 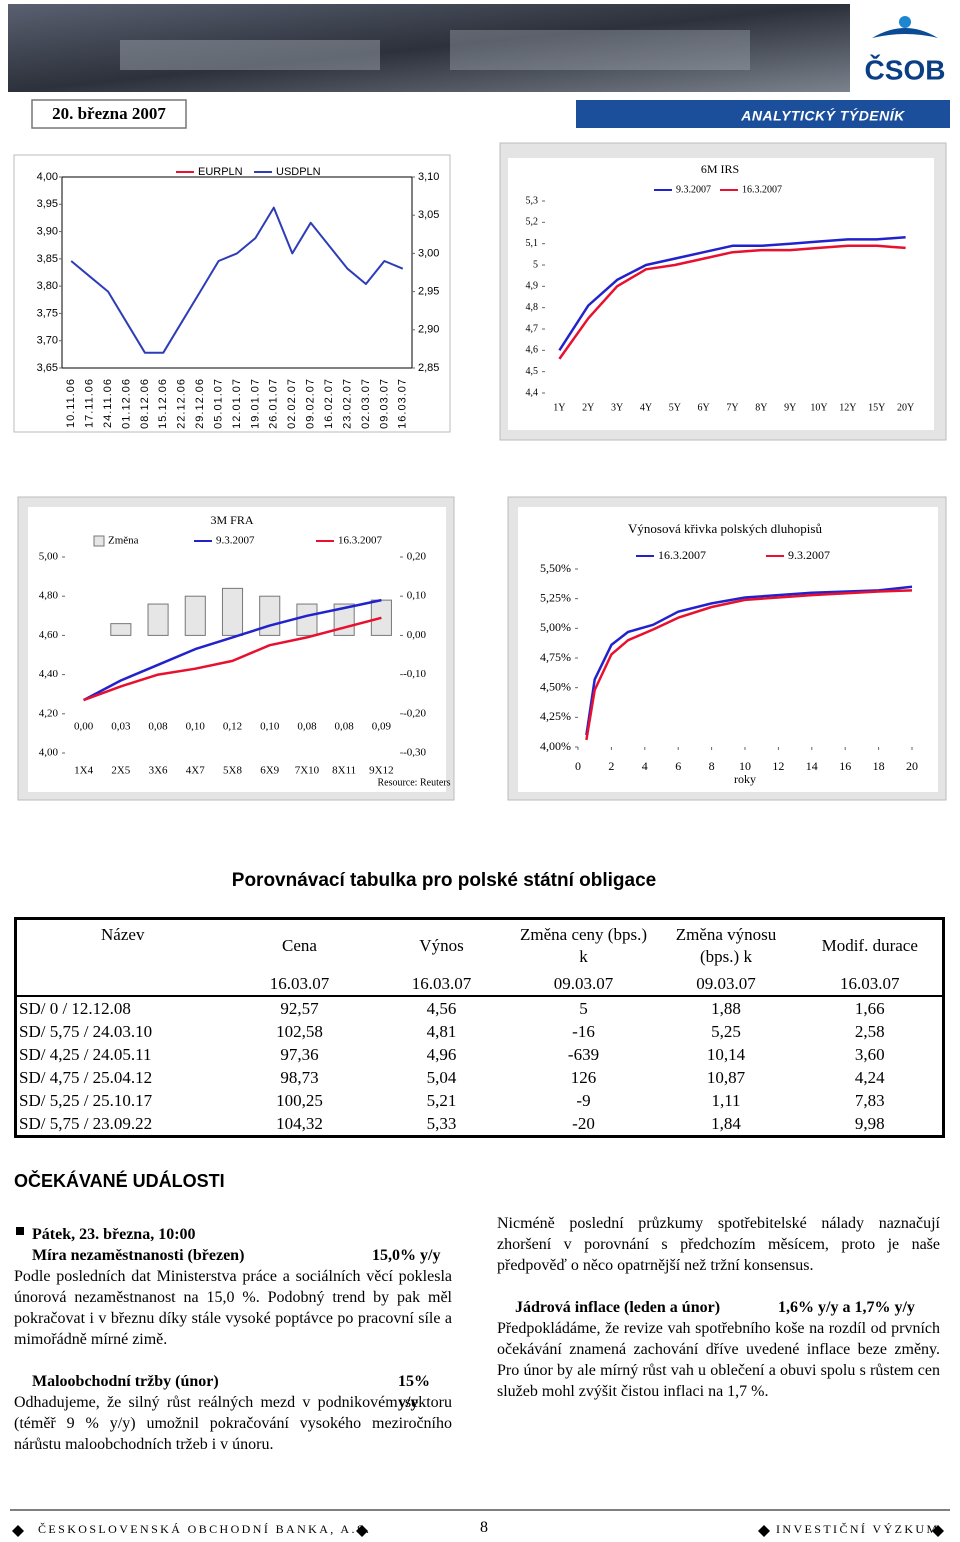 I want to click on x-tick-label: 10Y, so click(x=818, y=407).